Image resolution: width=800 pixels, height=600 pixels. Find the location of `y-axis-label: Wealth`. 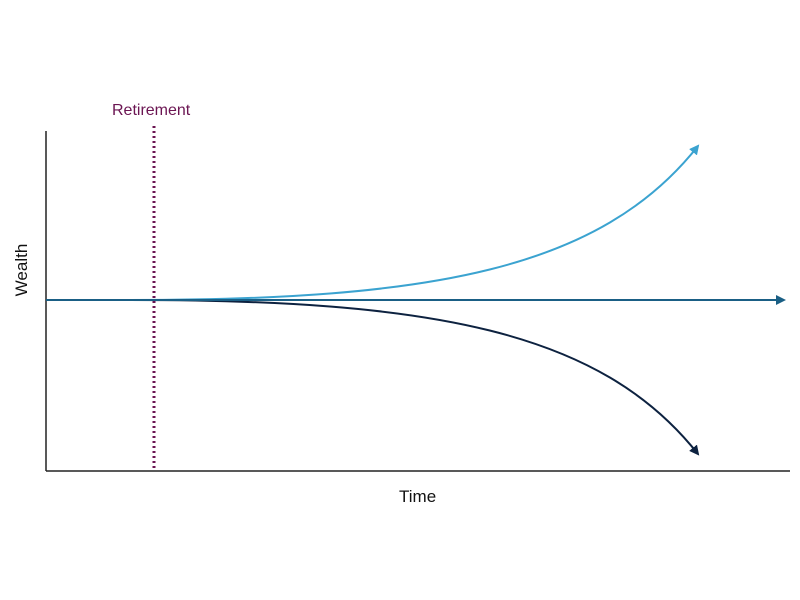

y-axis-label: Wealth is located at coordinates (21, 270).